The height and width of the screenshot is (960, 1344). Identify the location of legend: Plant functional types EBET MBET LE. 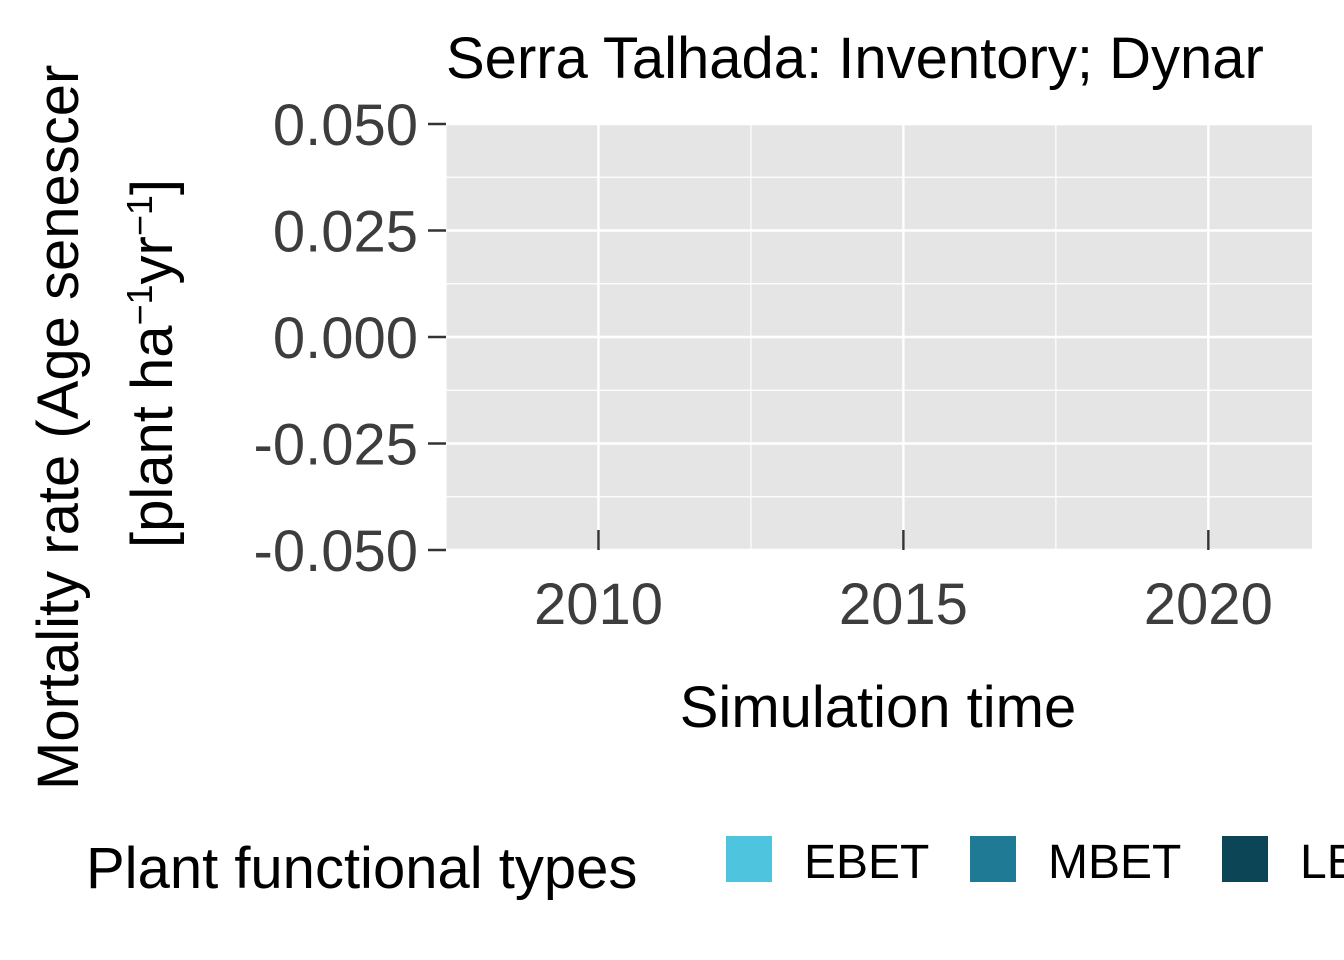
(715, 868).